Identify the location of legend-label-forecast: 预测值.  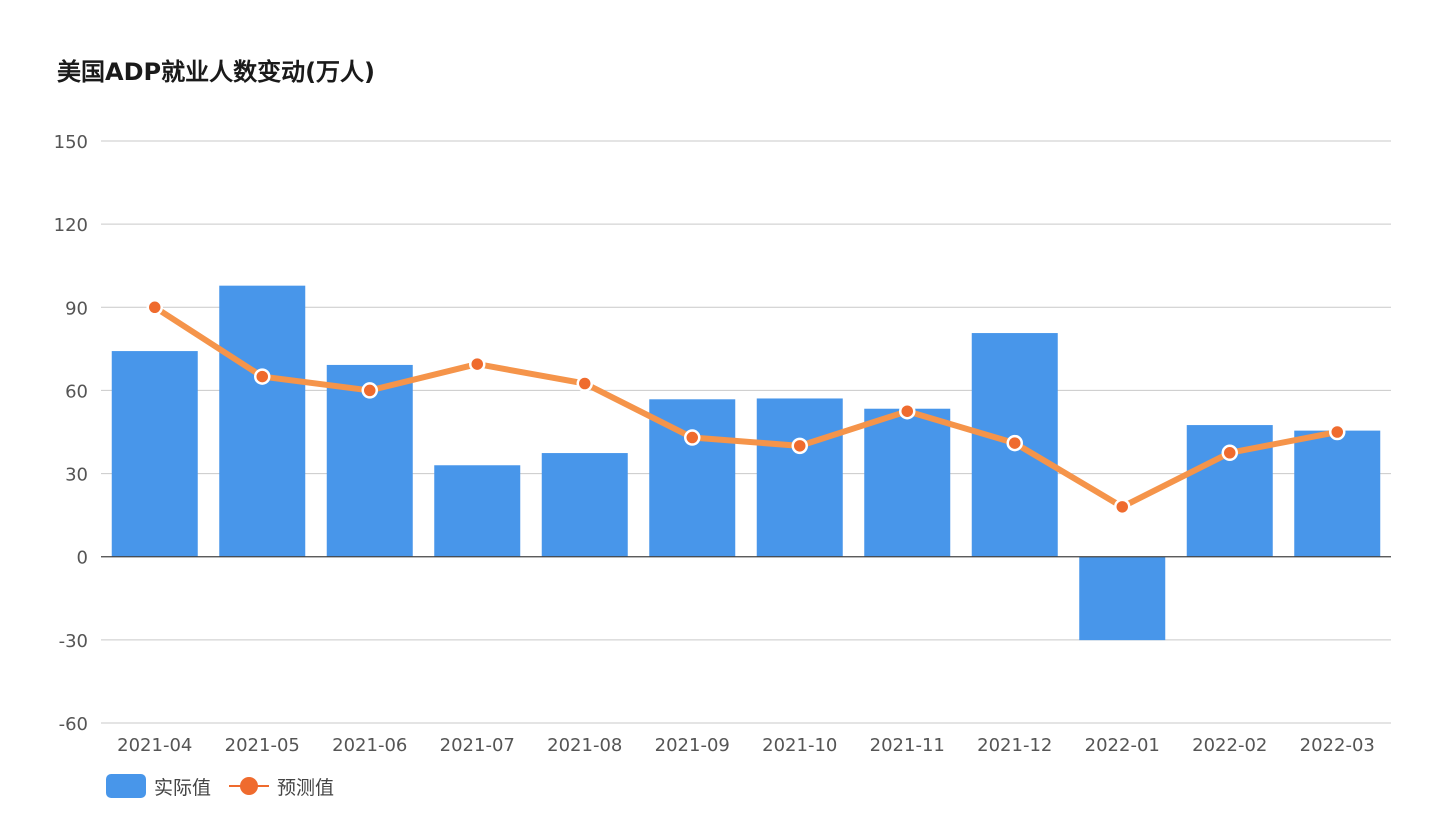
(306, 787).